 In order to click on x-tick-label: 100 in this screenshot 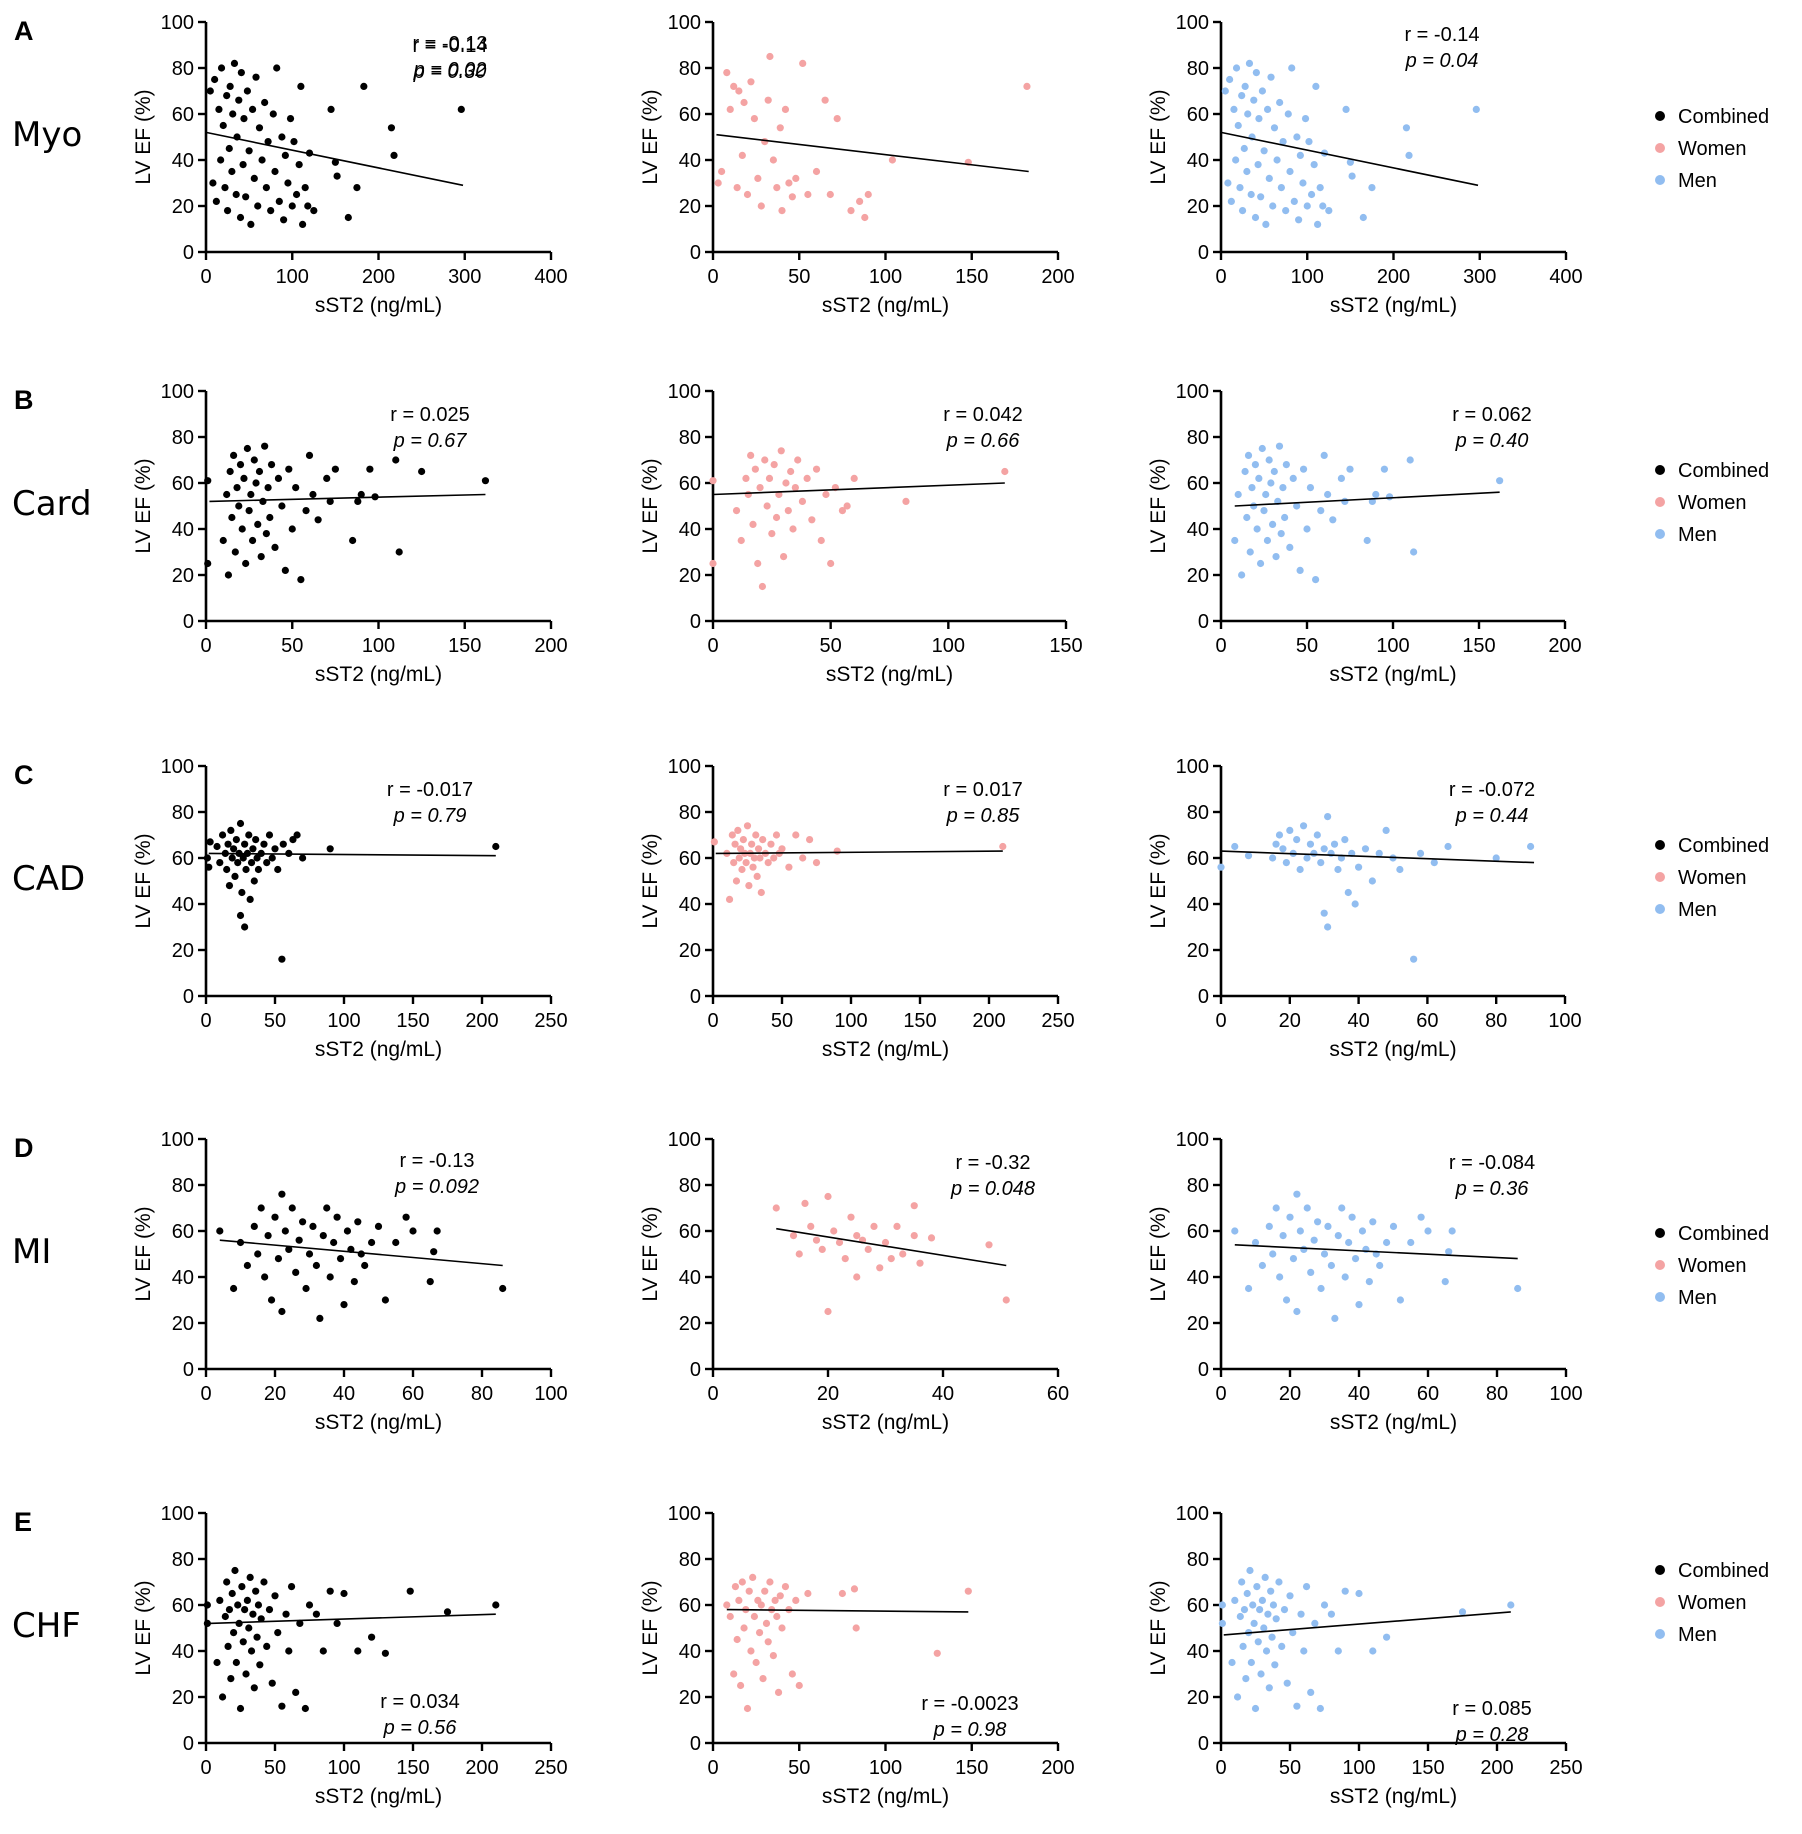, I will do `click(292, 277)`.